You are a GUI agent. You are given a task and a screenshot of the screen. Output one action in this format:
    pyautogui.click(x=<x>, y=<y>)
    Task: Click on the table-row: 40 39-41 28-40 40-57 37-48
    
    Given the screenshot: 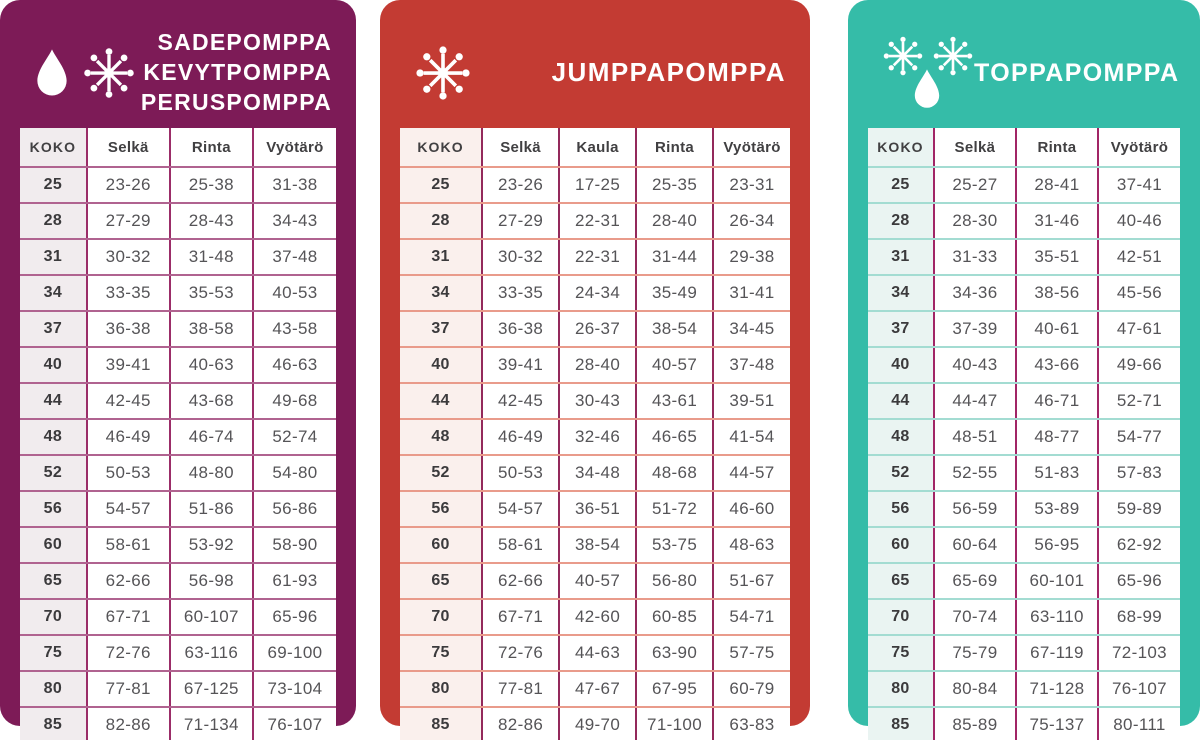 What is the action you would take?
    pyautogui.click(x=595, y=365)
    